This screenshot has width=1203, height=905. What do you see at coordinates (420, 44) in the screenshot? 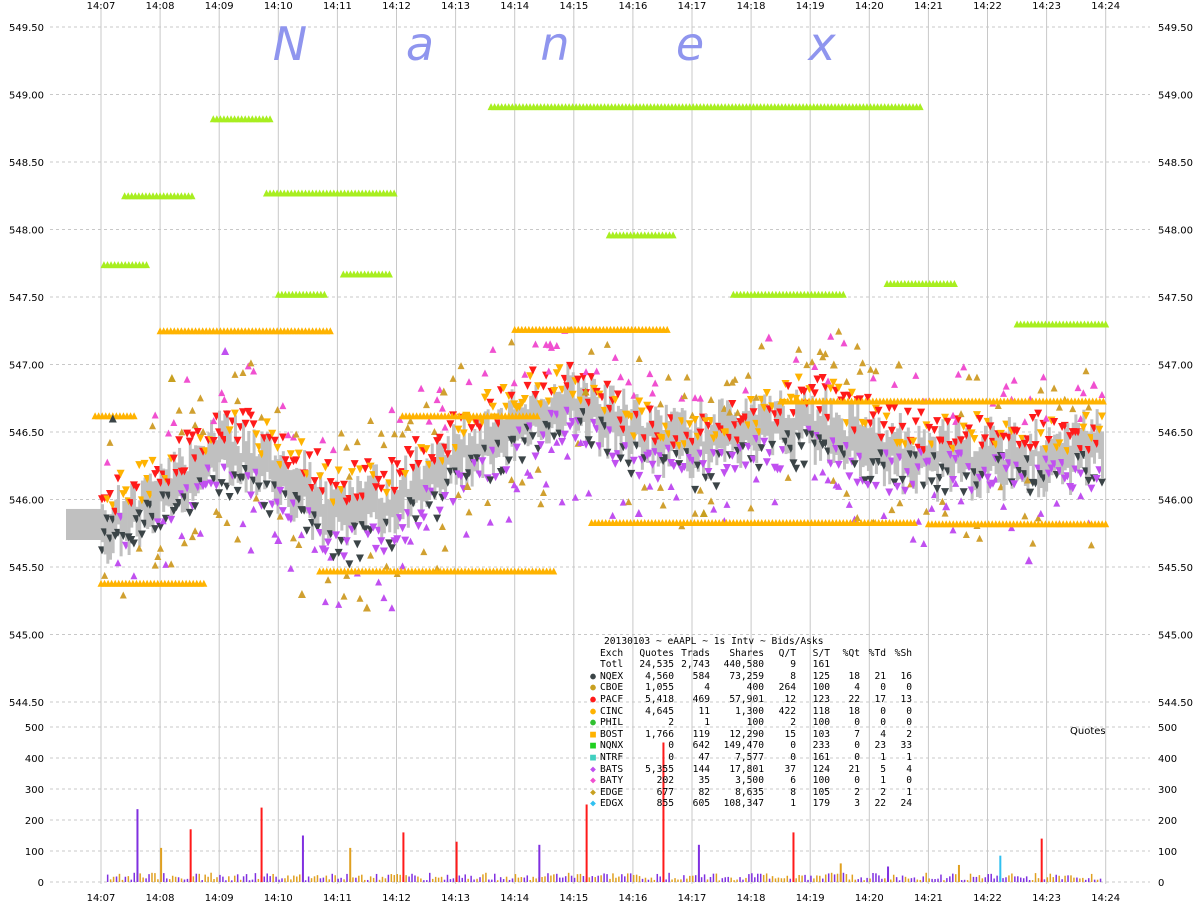
I see `watermark-letter: a` at bounding box center [420, 44].